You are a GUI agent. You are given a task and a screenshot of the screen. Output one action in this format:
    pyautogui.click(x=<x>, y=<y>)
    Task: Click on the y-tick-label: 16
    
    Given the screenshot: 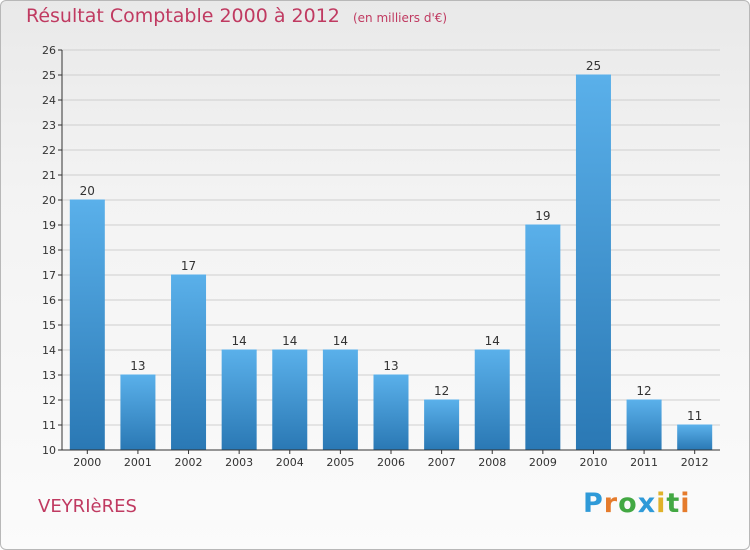 What is the action you would take?
    pyautogui.click(x=49, y=300)
    